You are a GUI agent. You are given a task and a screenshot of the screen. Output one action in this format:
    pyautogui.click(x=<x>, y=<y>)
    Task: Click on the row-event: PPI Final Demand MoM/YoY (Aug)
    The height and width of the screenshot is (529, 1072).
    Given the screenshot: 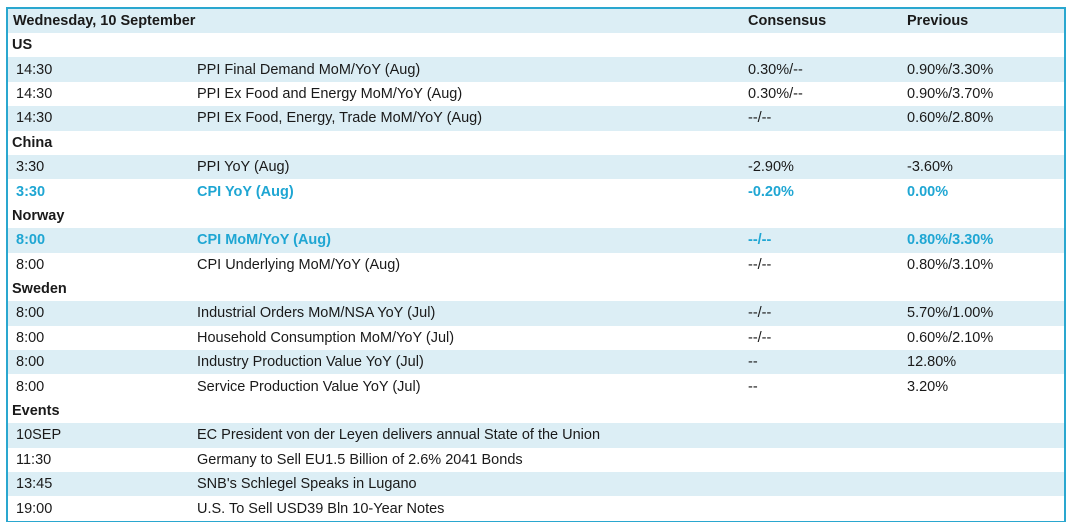 What is the action you would take?
    pyautogui.click(x=309, y=69)
    